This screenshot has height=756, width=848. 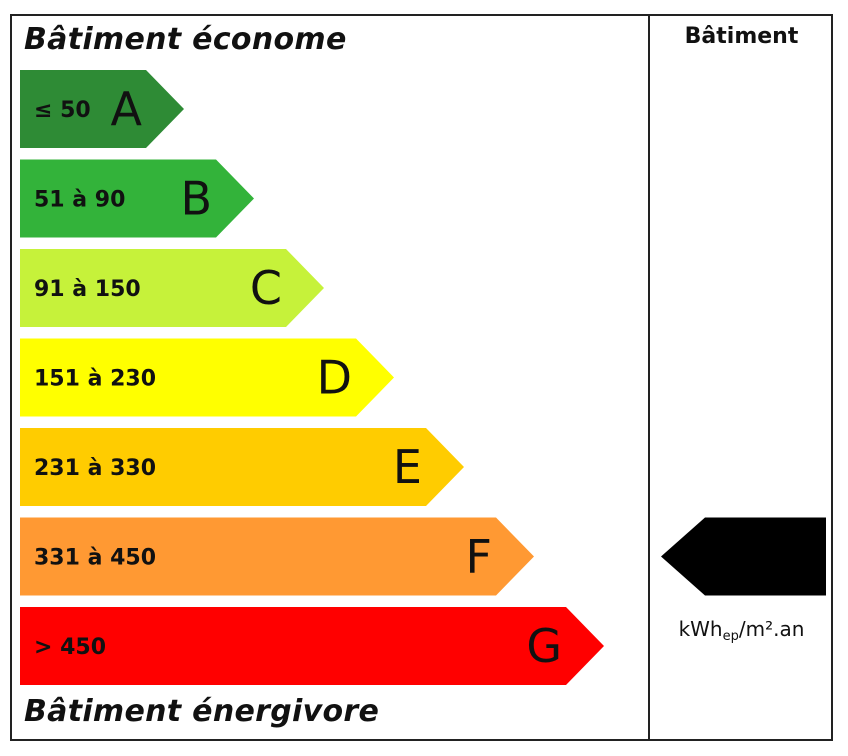 I want to click on band-arrow-d, so click(x=207, y=377).